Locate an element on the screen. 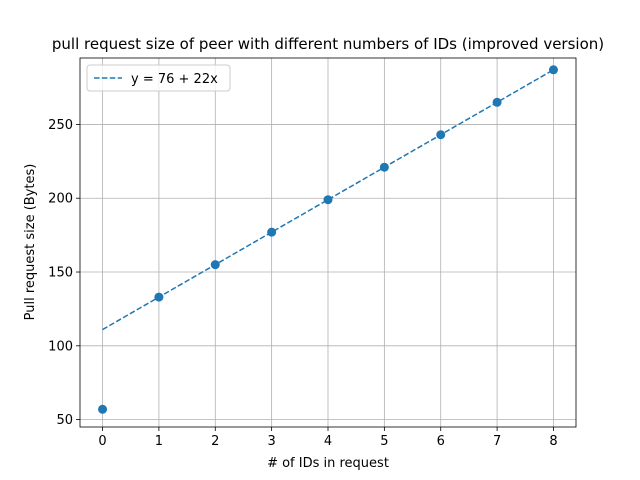 This screenshot has width=640, height=480. y-tick-label: 250 is located at coordinates (60, 125).